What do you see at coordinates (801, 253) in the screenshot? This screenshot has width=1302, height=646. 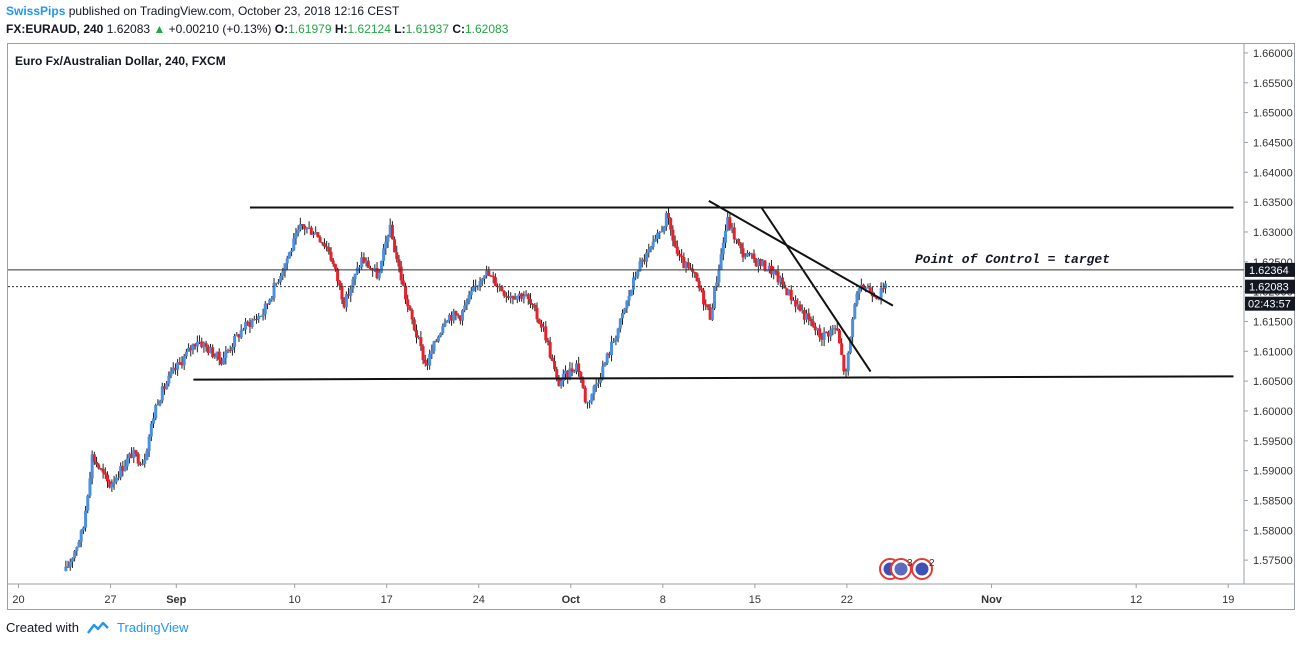 I see `trend-1-line` at bounding box center [801, 253].